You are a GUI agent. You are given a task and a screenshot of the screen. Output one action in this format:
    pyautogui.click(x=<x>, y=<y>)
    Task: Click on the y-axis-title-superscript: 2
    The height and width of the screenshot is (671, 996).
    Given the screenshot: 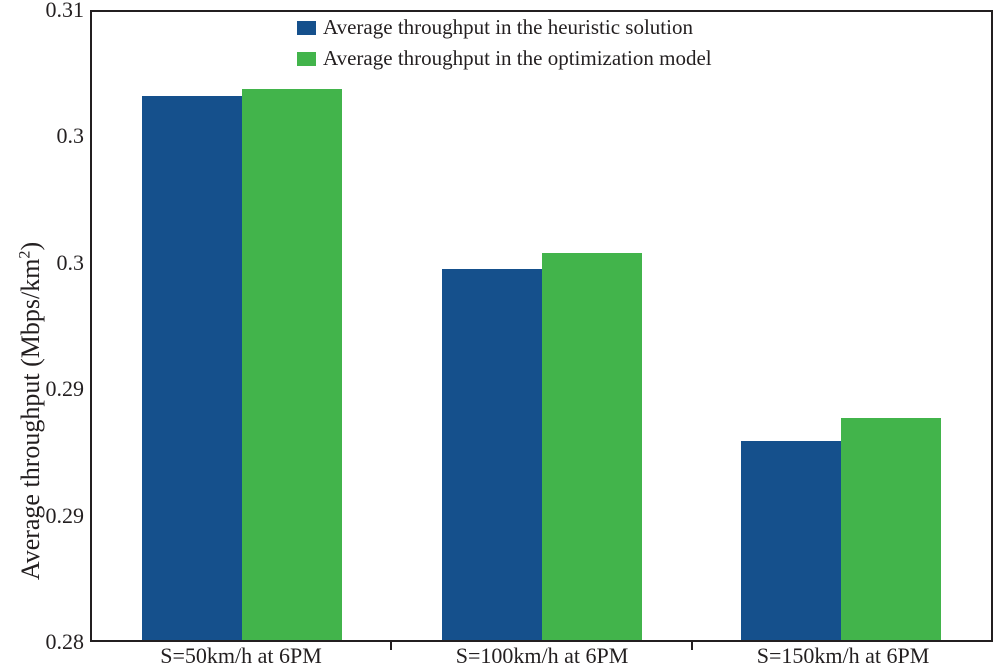 What is the action you would take?
    pyautogui.click(x=25, y=254)
    